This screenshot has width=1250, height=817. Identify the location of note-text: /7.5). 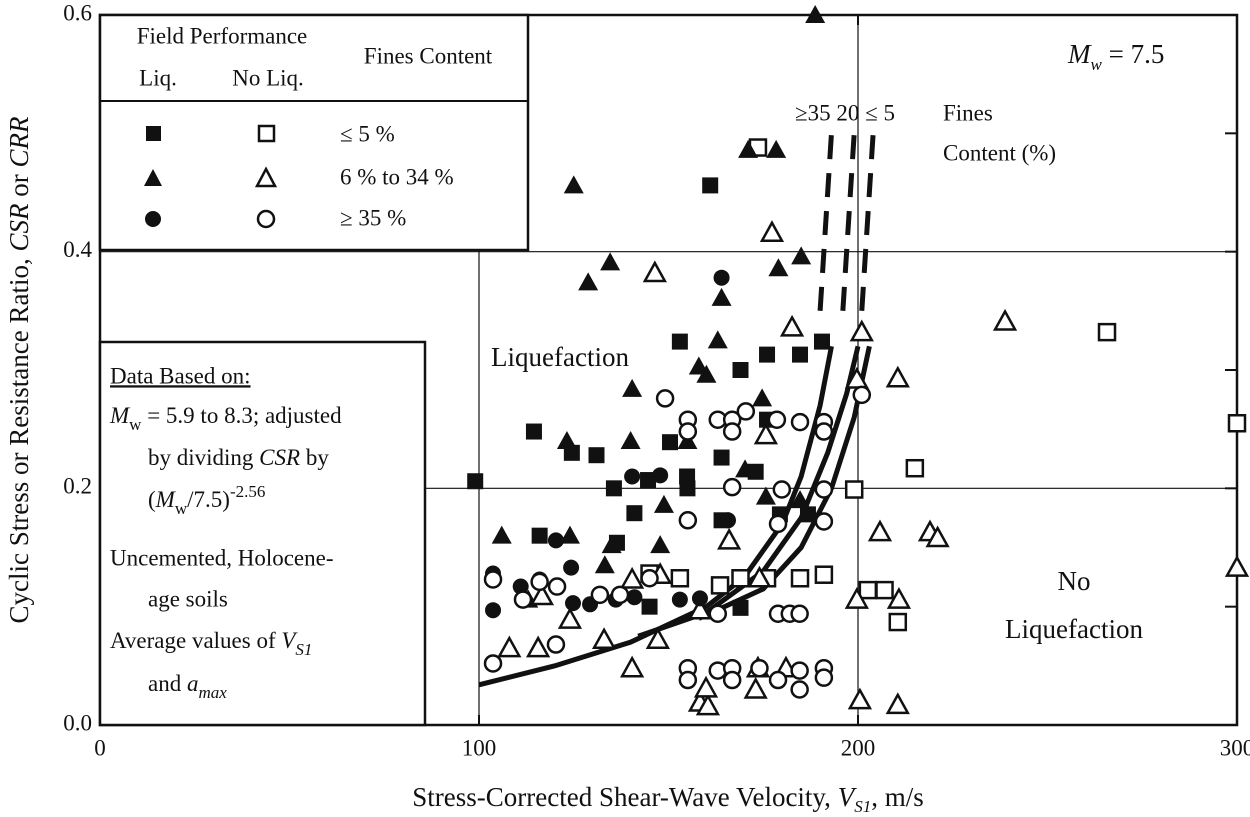
(208, 499).